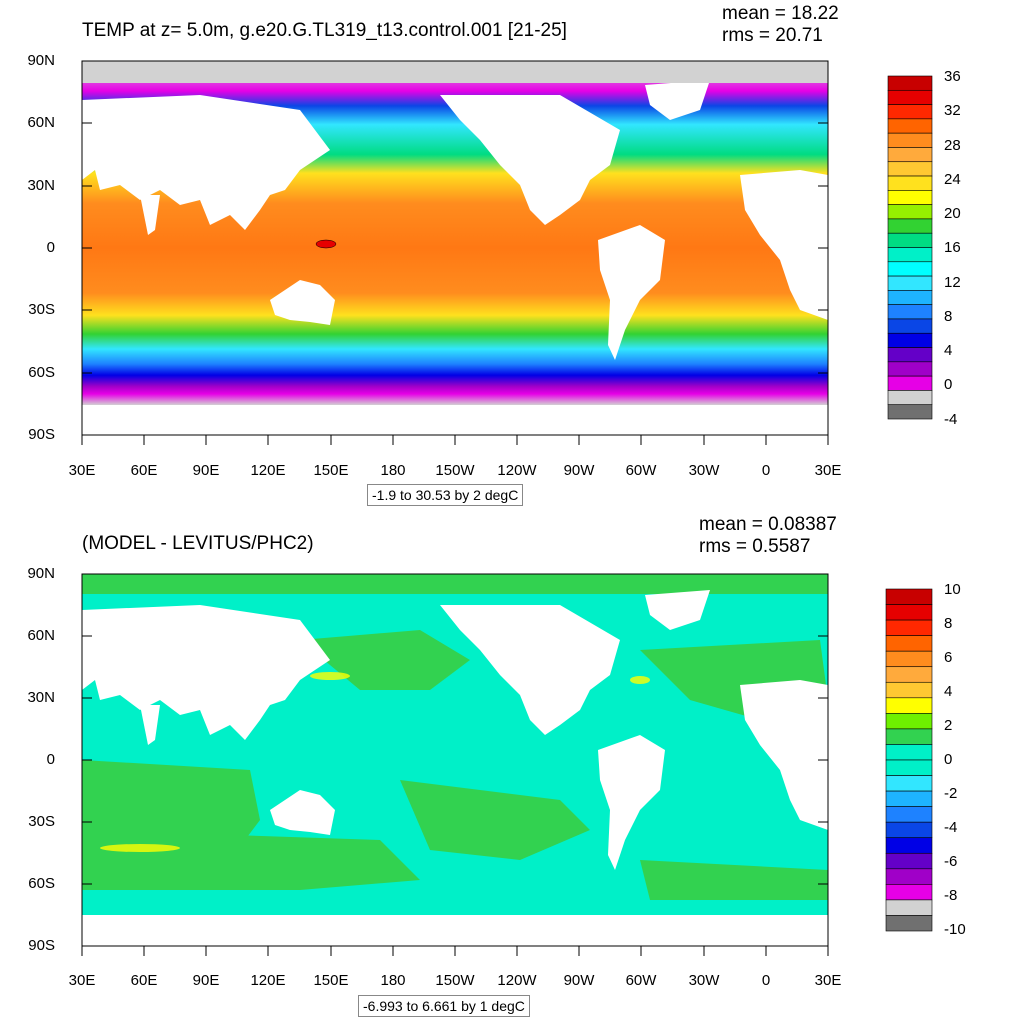  Describe the element at coordinates (144, 470) in the screenshot. I see `x-tick-label: 60E` at that location.